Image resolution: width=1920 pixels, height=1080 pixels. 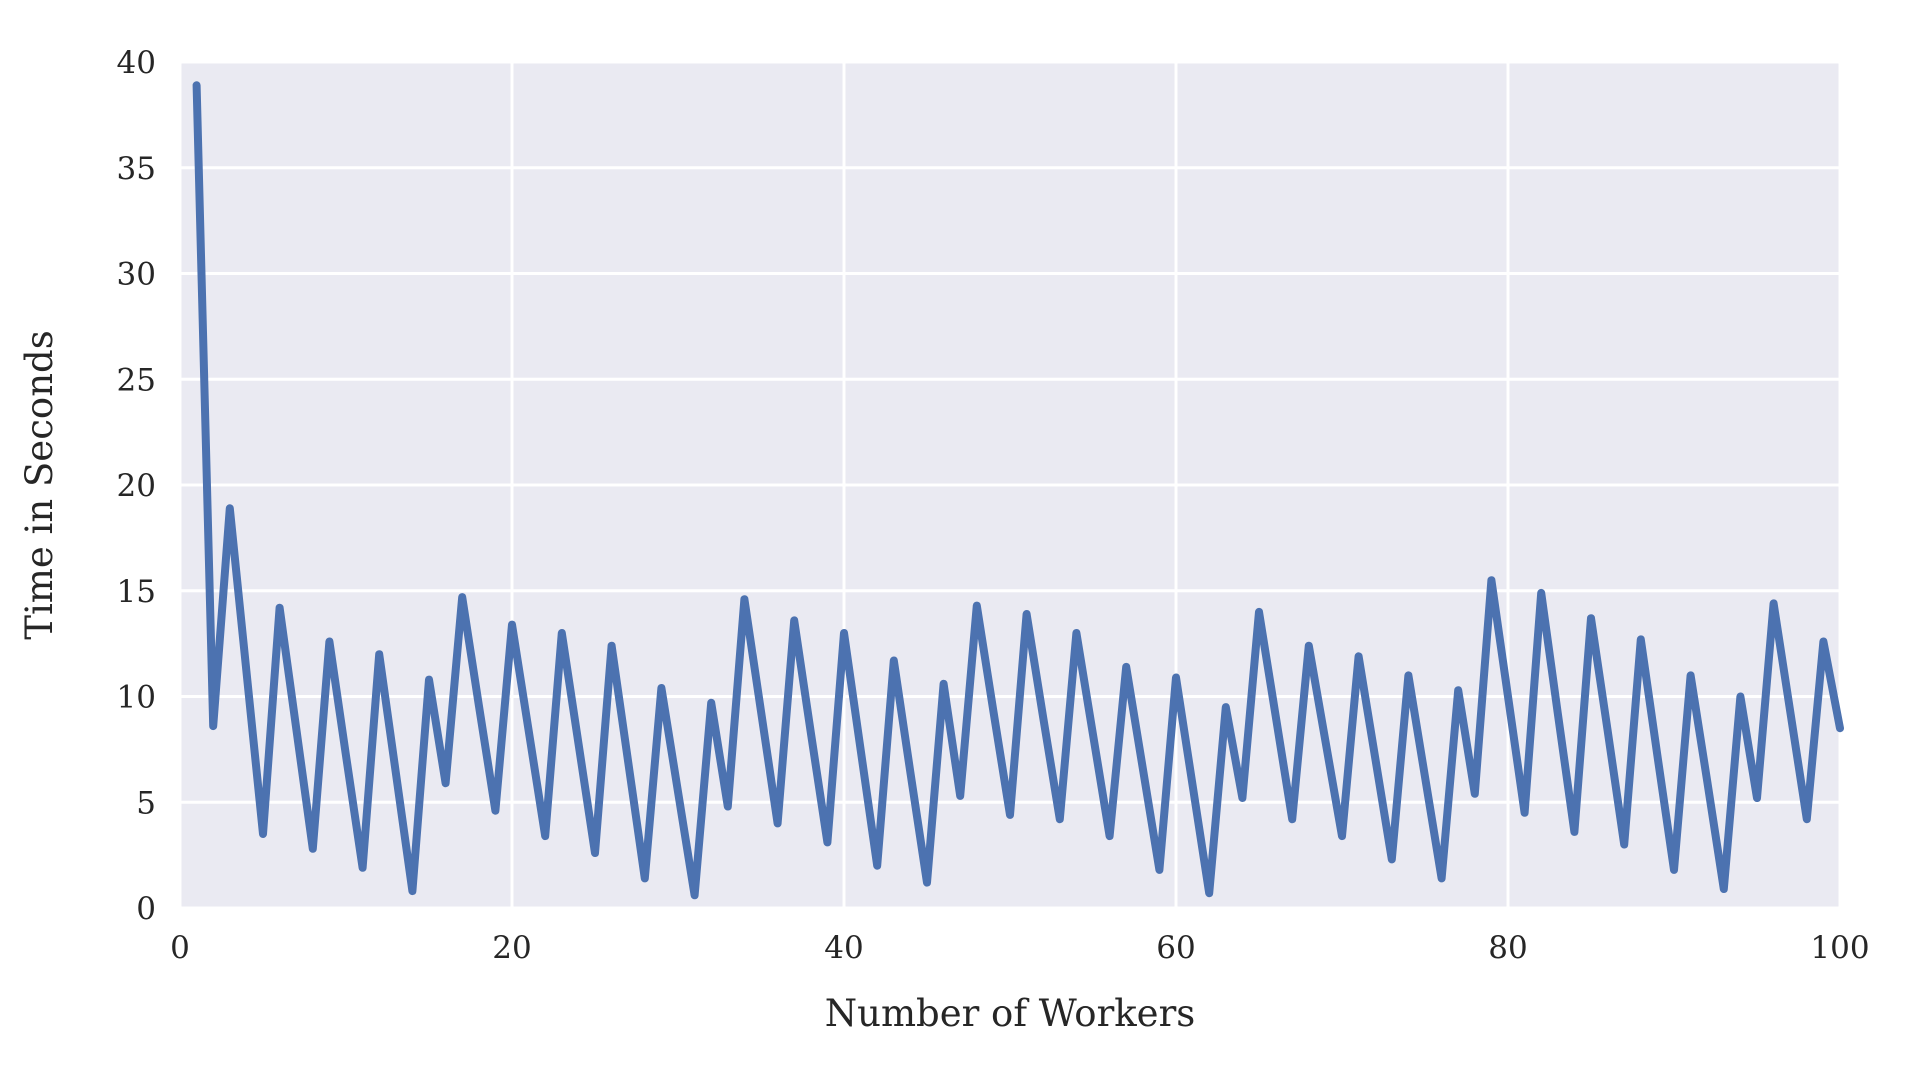 What do you see at coordinates (146, 909) in the screenshot?
I see `y-tick-label-0: 0` at bounding box center [146, 909].